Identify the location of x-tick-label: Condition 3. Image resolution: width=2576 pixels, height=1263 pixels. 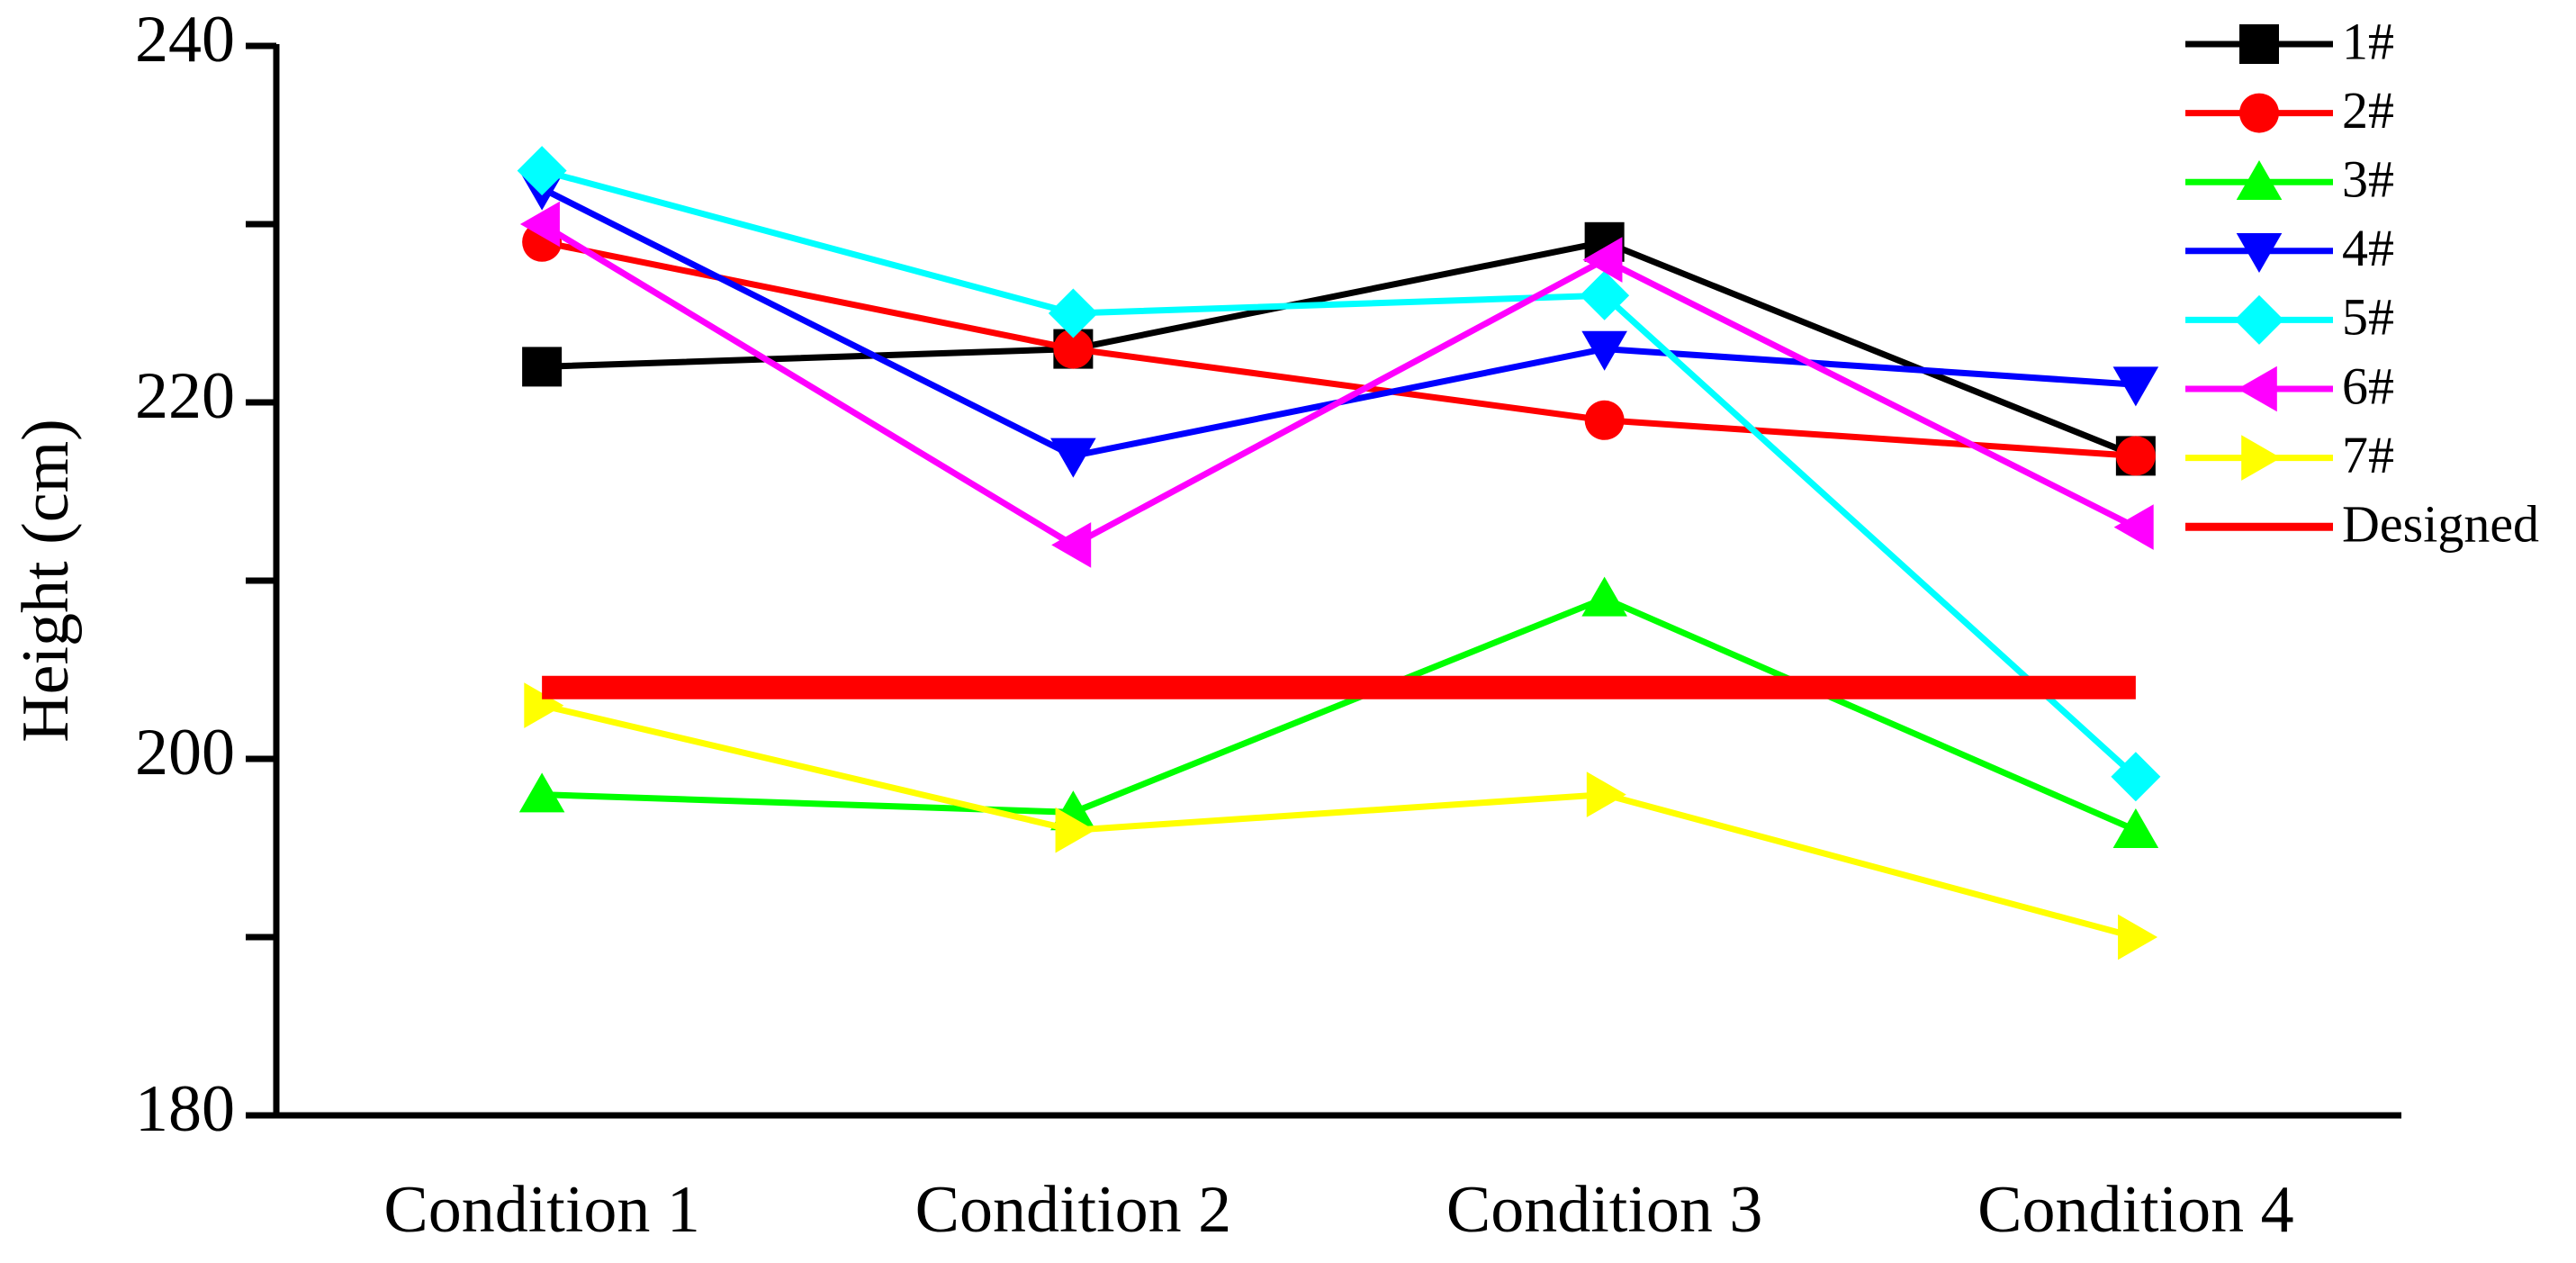
(1604, 1210).